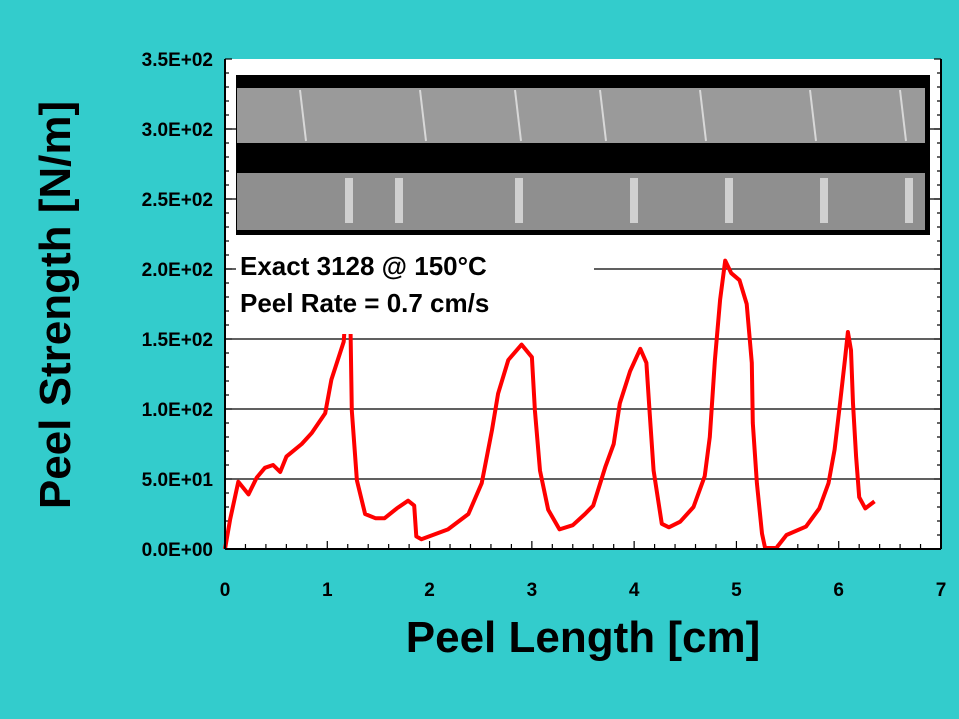  What do you see at coordinates (55, 305) in the screenshot?
I see `y-axis-title: Peel Strength [N/m]` at bounding box center [55, 305].